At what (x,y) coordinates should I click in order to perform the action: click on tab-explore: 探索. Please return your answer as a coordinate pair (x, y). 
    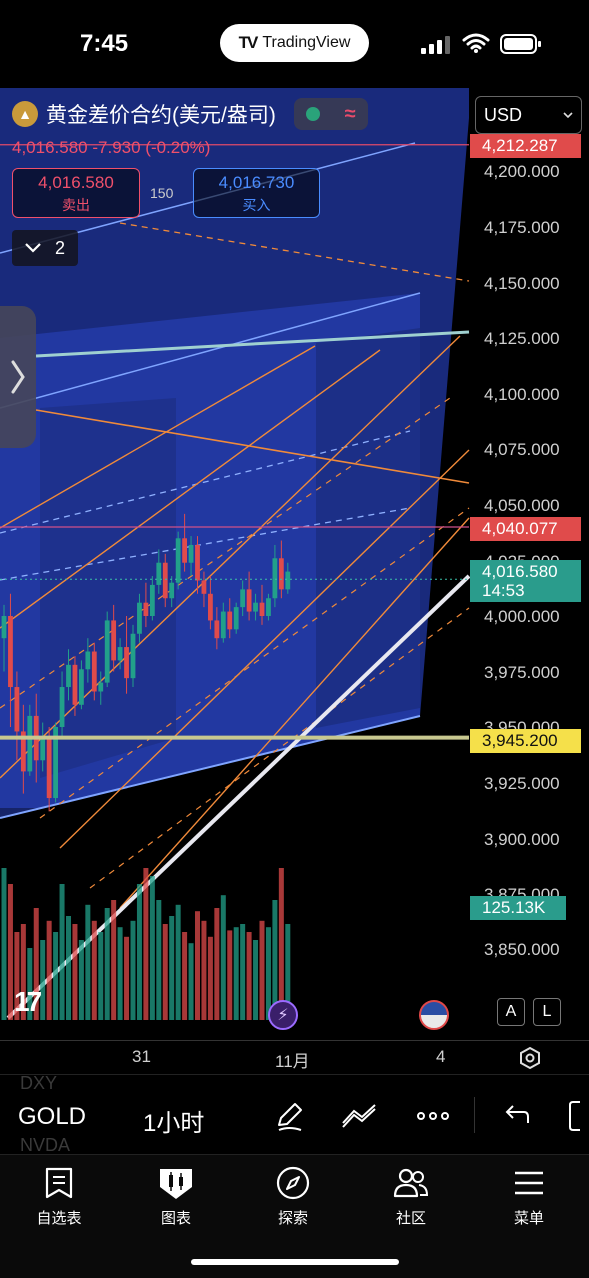
    Looking at the image, I should click on (293, 1196).